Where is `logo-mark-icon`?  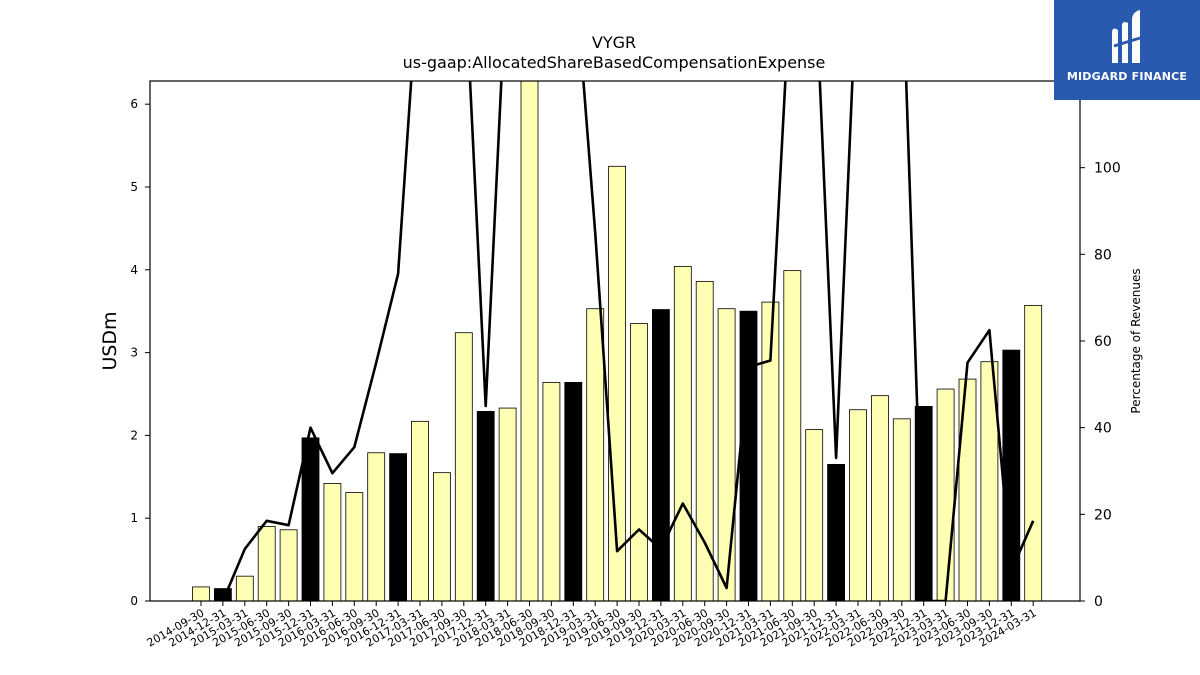 logo-mark-icon is located at coordinates (1126, 36).